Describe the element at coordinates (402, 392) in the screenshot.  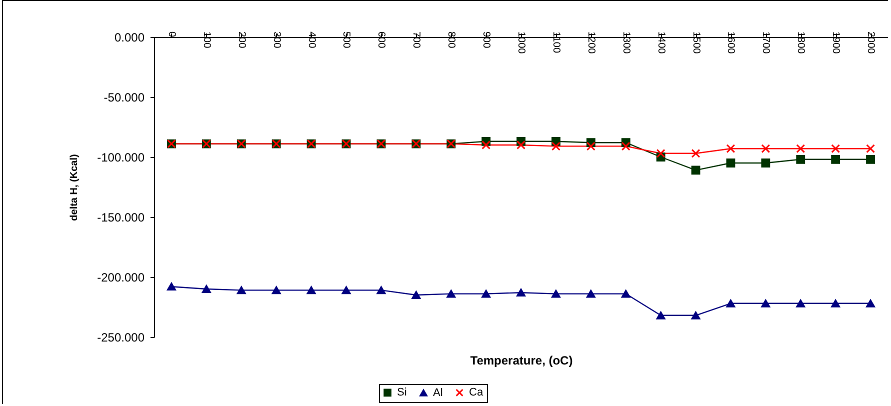
I see `legend-label: Si` at that location.